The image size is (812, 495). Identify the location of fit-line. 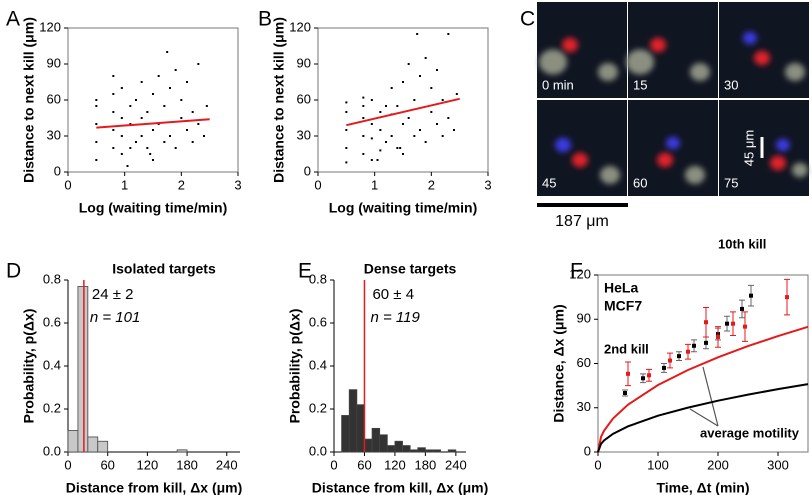
(403, 112).